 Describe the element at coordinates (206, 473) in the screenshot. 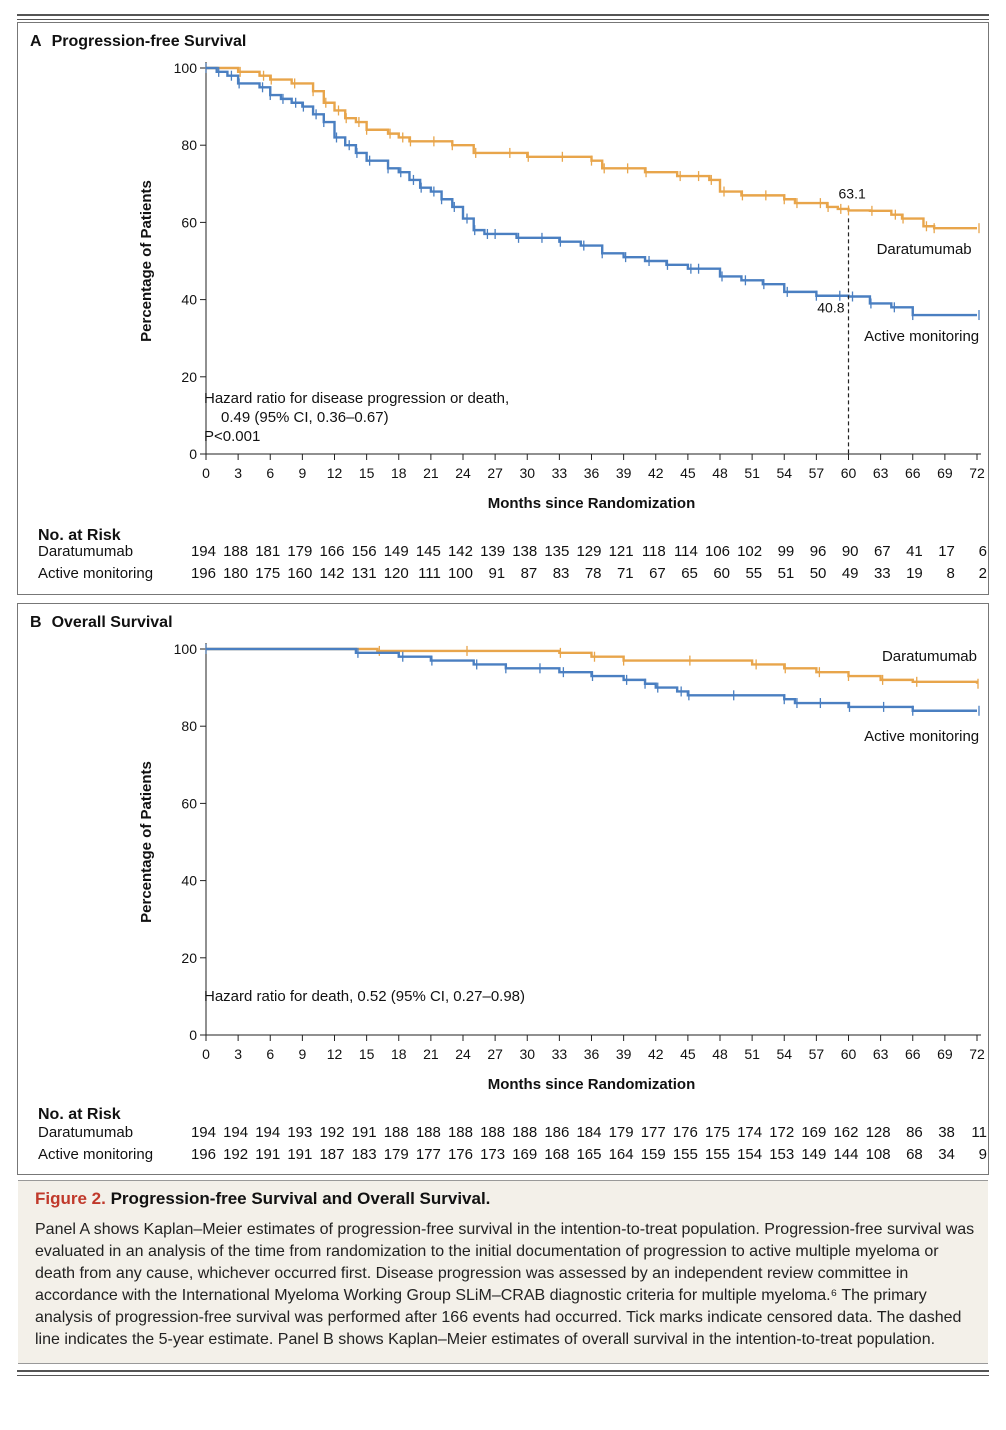

I see `x-tick-label: 0` at that location.